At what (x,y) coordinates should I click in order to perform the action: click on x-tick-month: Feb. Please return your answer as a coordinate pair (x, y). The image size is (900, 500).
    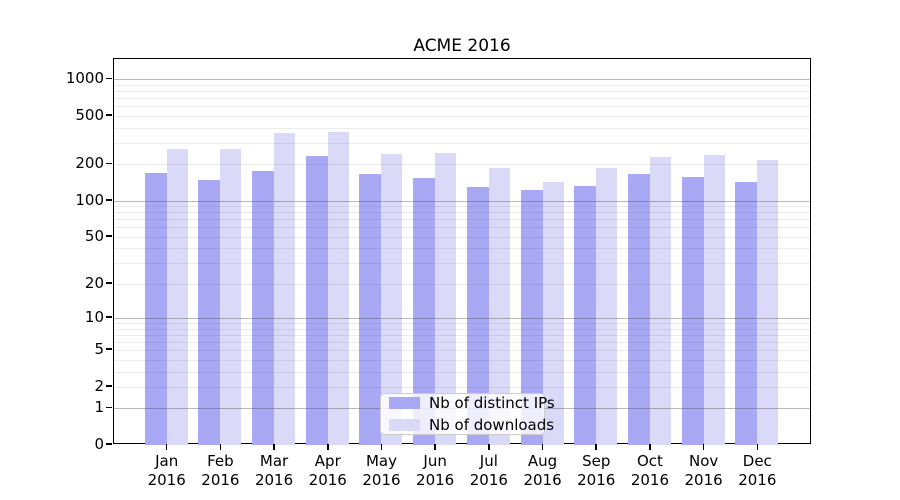
    Looking at the image, I should click on (220, 461).